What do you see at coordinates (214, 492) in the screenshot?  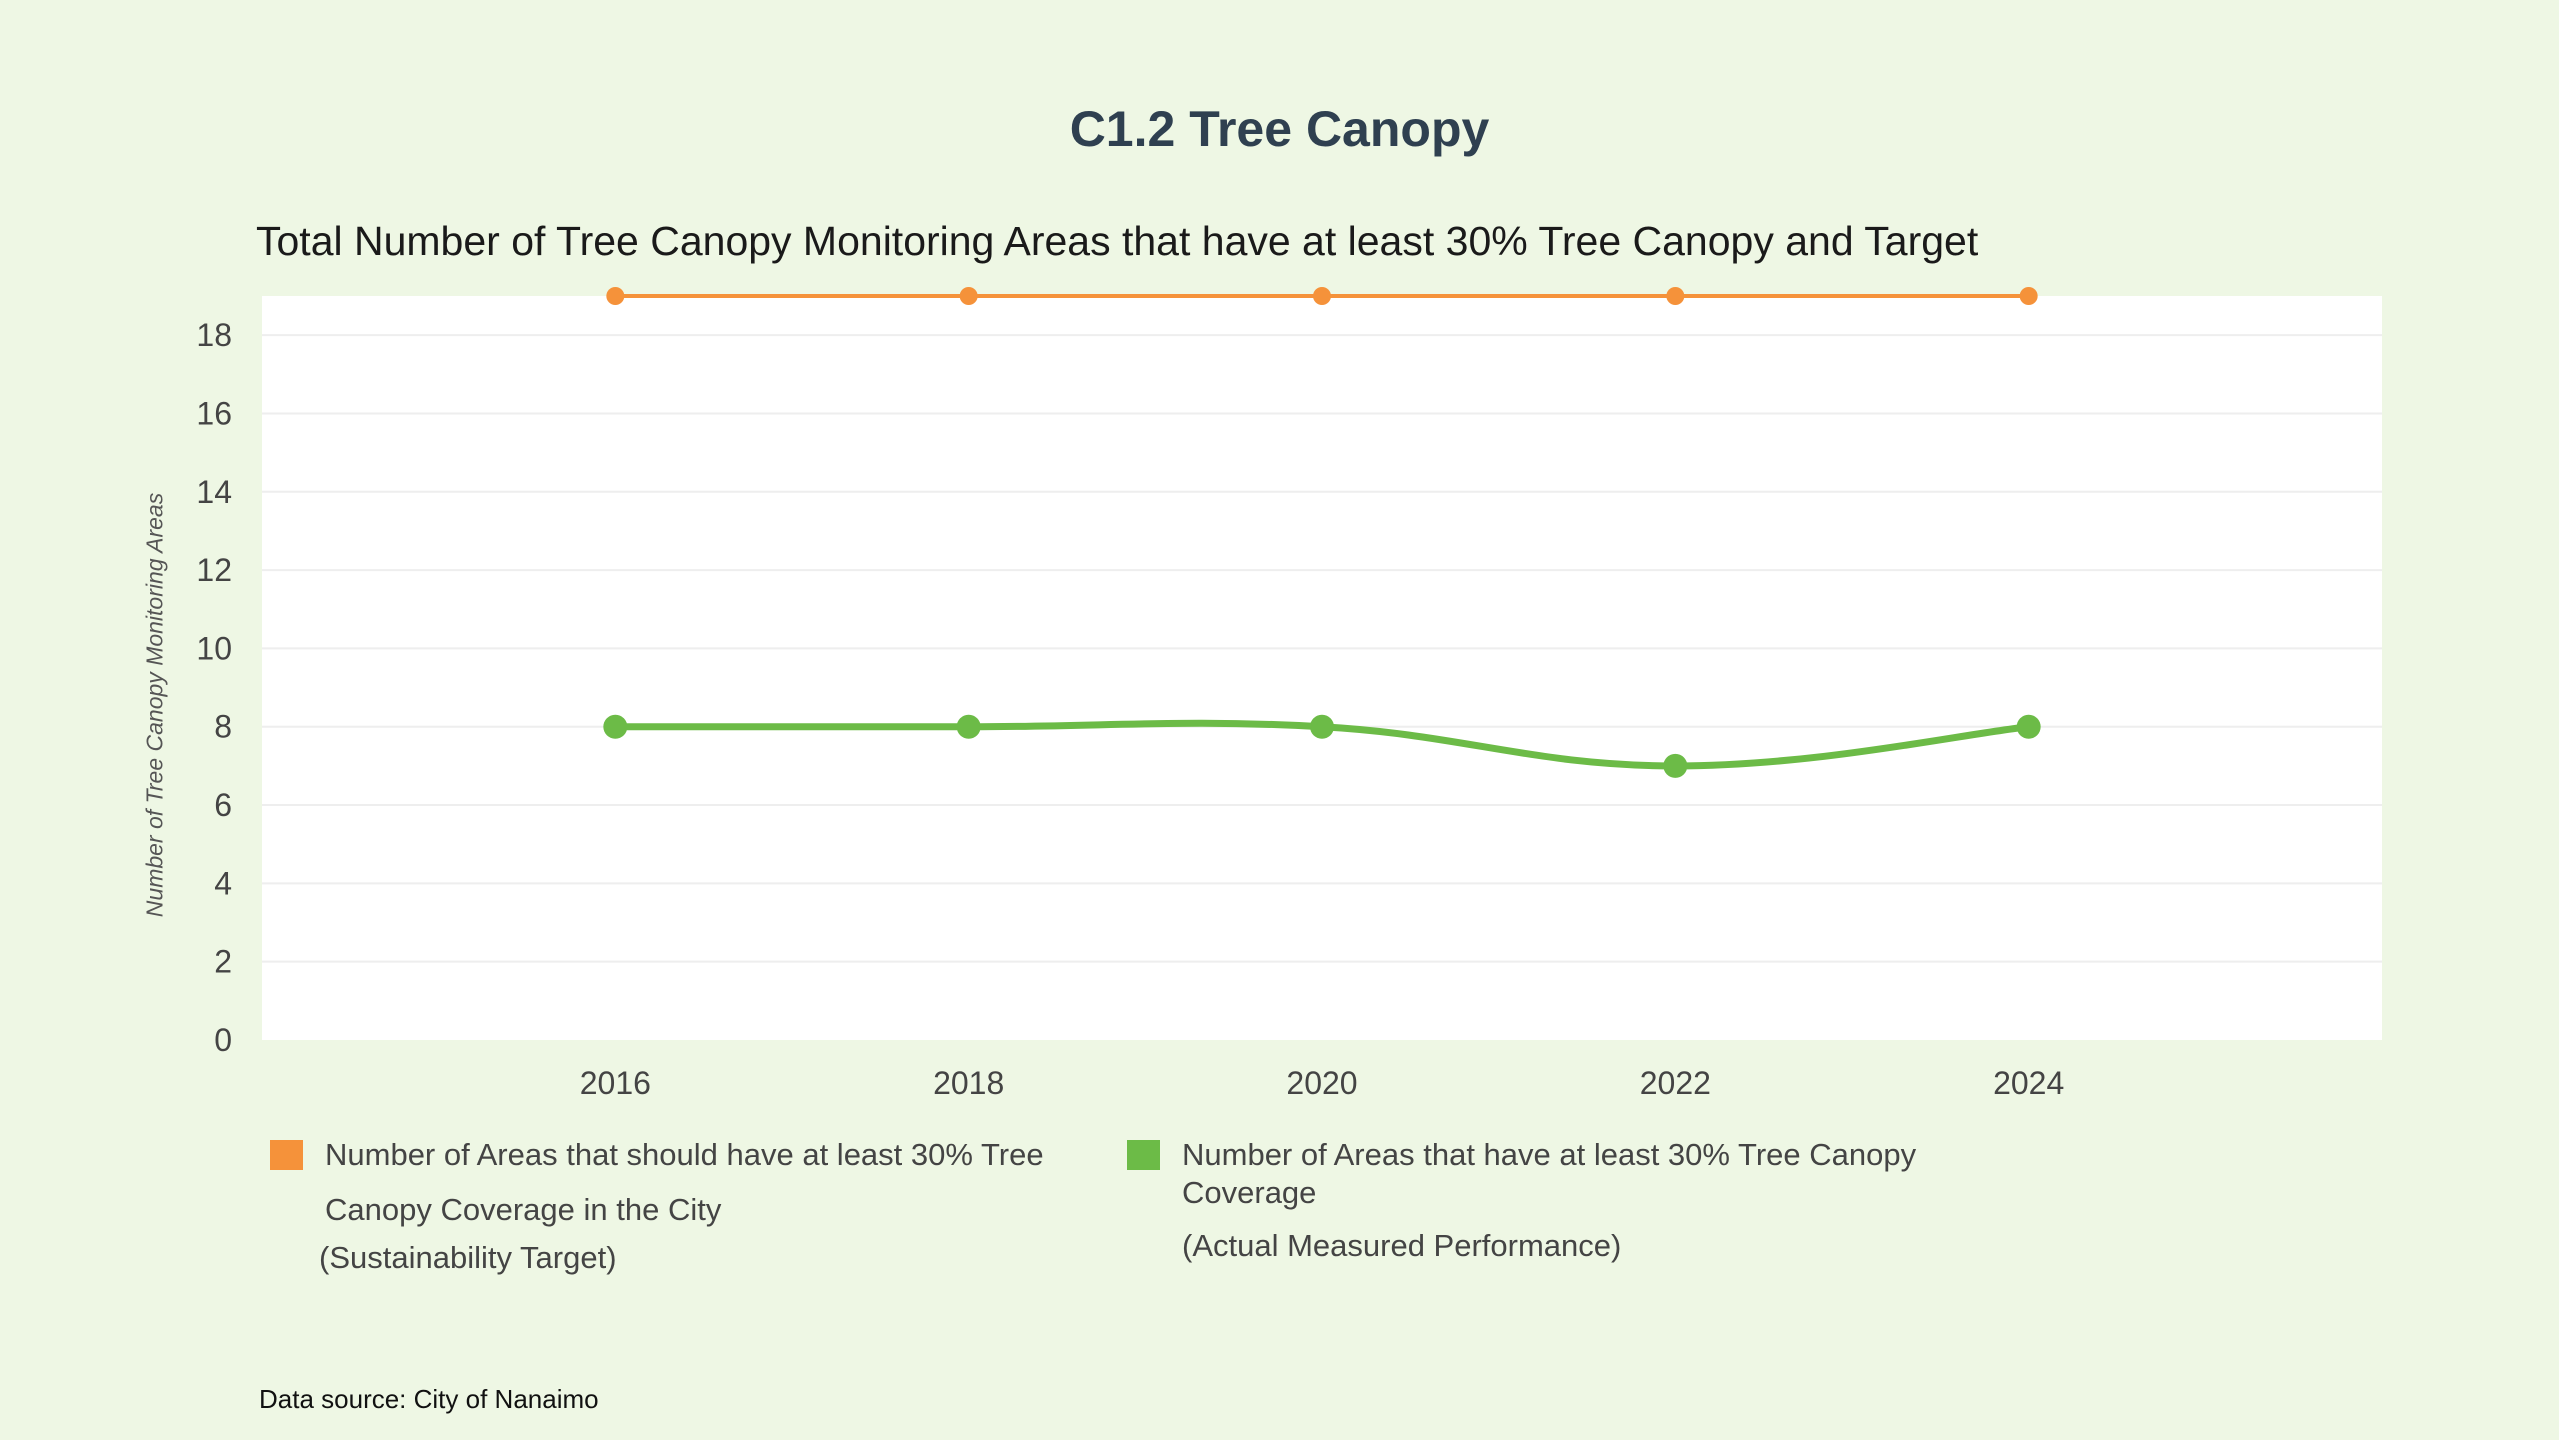 I see `y-tick-label: 14` at bounding box center [214, 492].